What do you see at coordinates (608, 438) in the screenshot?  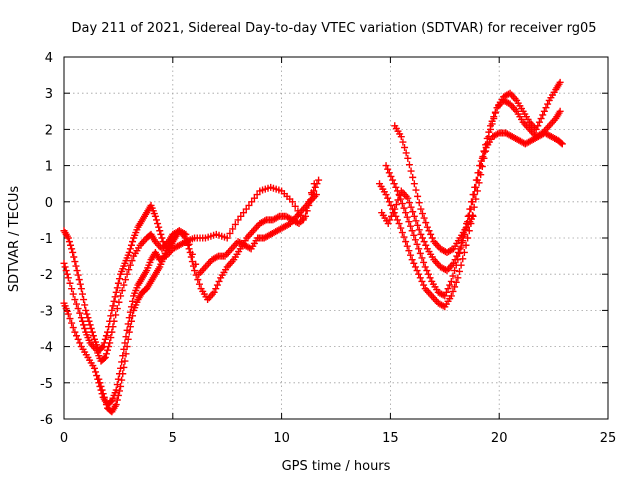 I see `x-tick-label: 25` at bounding box center [608, 438].